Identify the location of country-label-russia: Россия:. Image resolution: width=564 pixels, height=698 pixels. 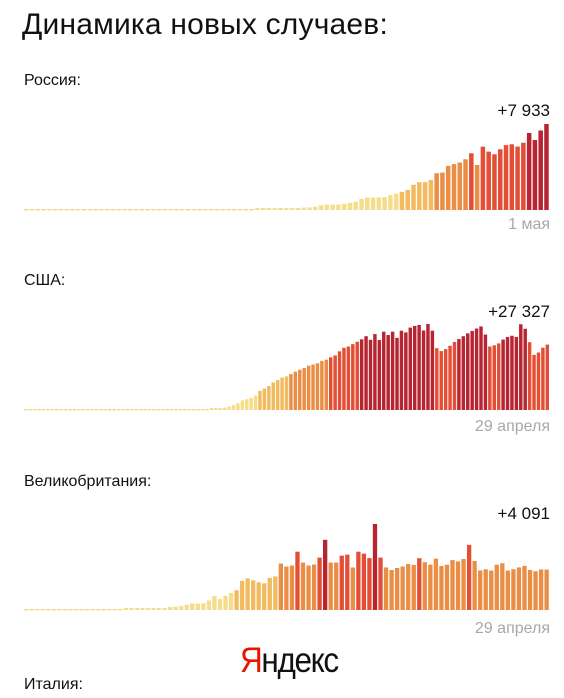
(52, 80).